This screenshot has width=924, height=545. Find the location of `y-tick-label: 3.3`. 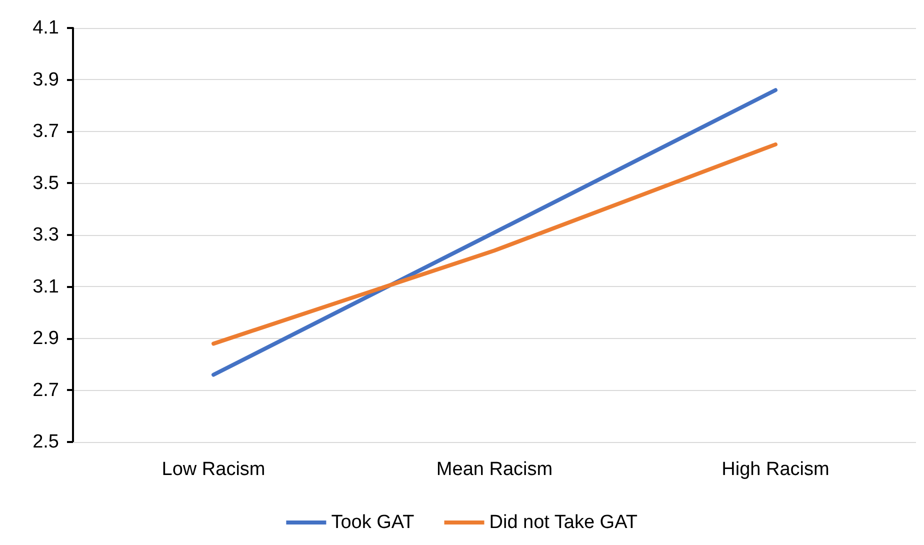

y-tick-label: 3.3 is located at coordinates (45, 235).